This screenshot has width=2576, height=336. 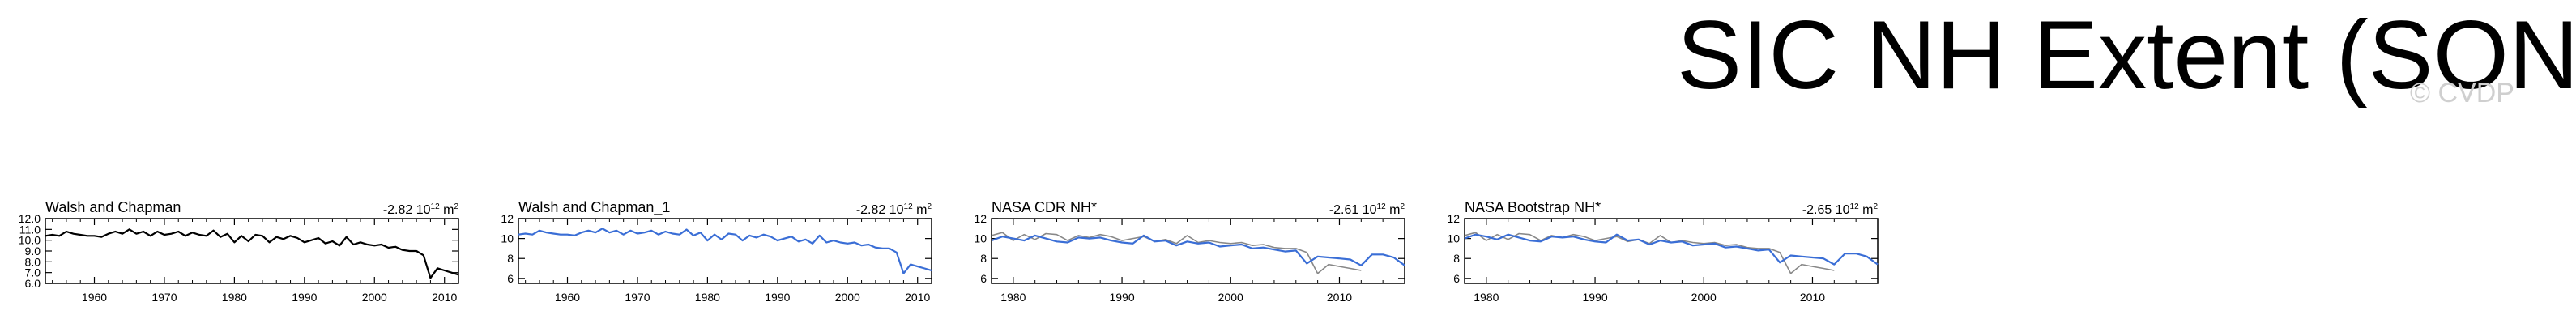 What do you see at coordinates (33, 261) in the screenshot?
I see `y-tick-label: 8.0` at bounding box center [33, 261].